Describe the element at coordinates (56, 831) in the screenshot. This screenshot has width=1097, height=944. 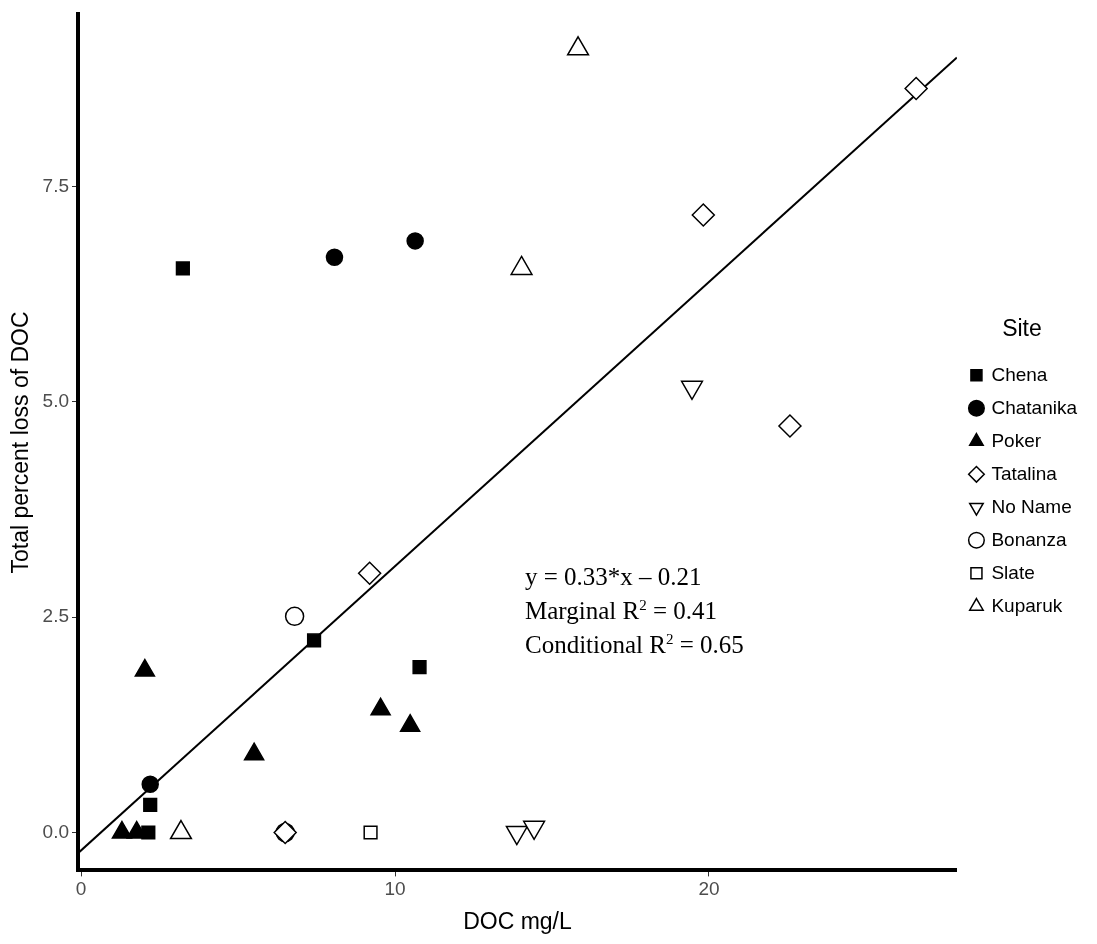
I see `y-tick-label: 0.0` at that location.